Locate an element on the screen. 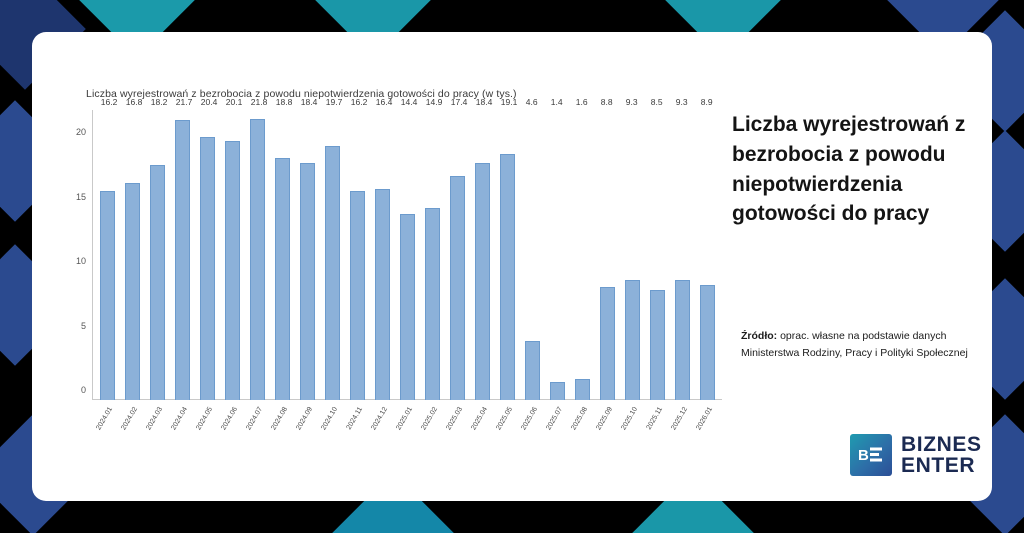 The height and width of the screenshot is (533, 1024). bar-value-label: 21.7 is located at coordinates (184, 102).